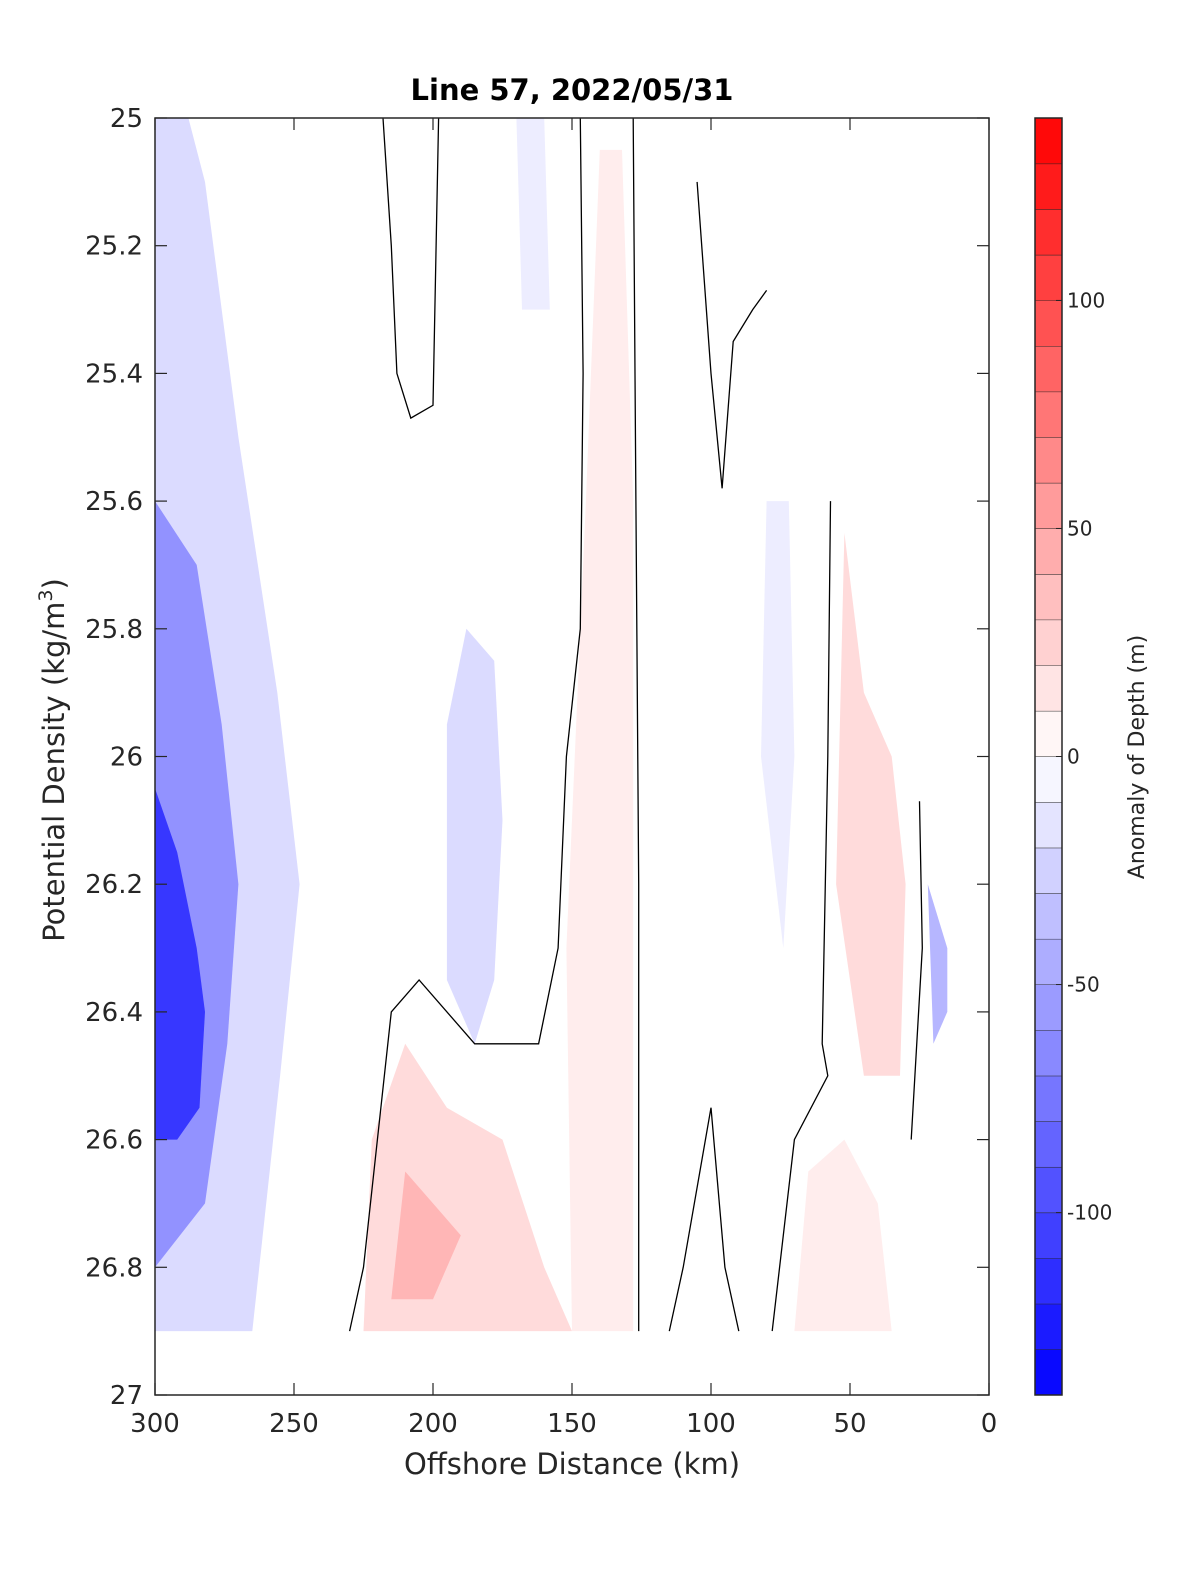 Image resolution: width=1200 pixels, height=1575 pixels. I want to click on colorbar-bands, so click(1048, 756).